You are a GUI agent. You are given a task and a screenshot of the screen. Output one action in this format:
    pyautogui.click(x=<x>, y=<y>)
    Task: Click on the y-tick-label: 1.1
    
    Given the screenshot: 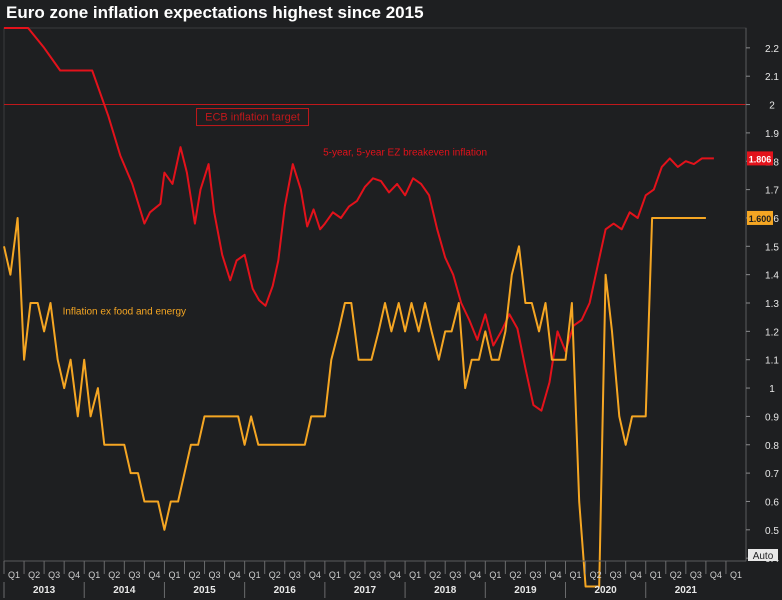 What is the action you would take?
    pyautogui.click(x=772, y=361)
    